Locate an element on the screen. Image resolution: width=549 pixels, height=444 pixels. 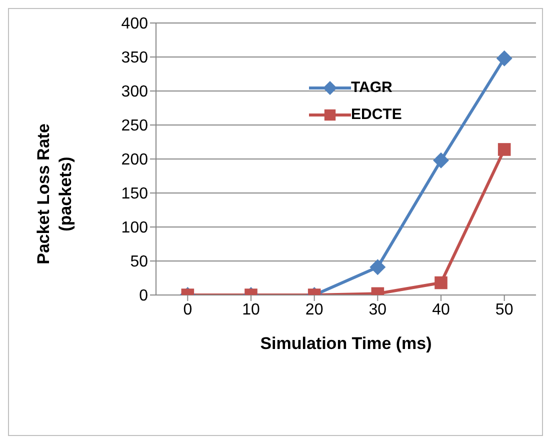
y-tick-label: 0 is located at coordinates (143, 296).